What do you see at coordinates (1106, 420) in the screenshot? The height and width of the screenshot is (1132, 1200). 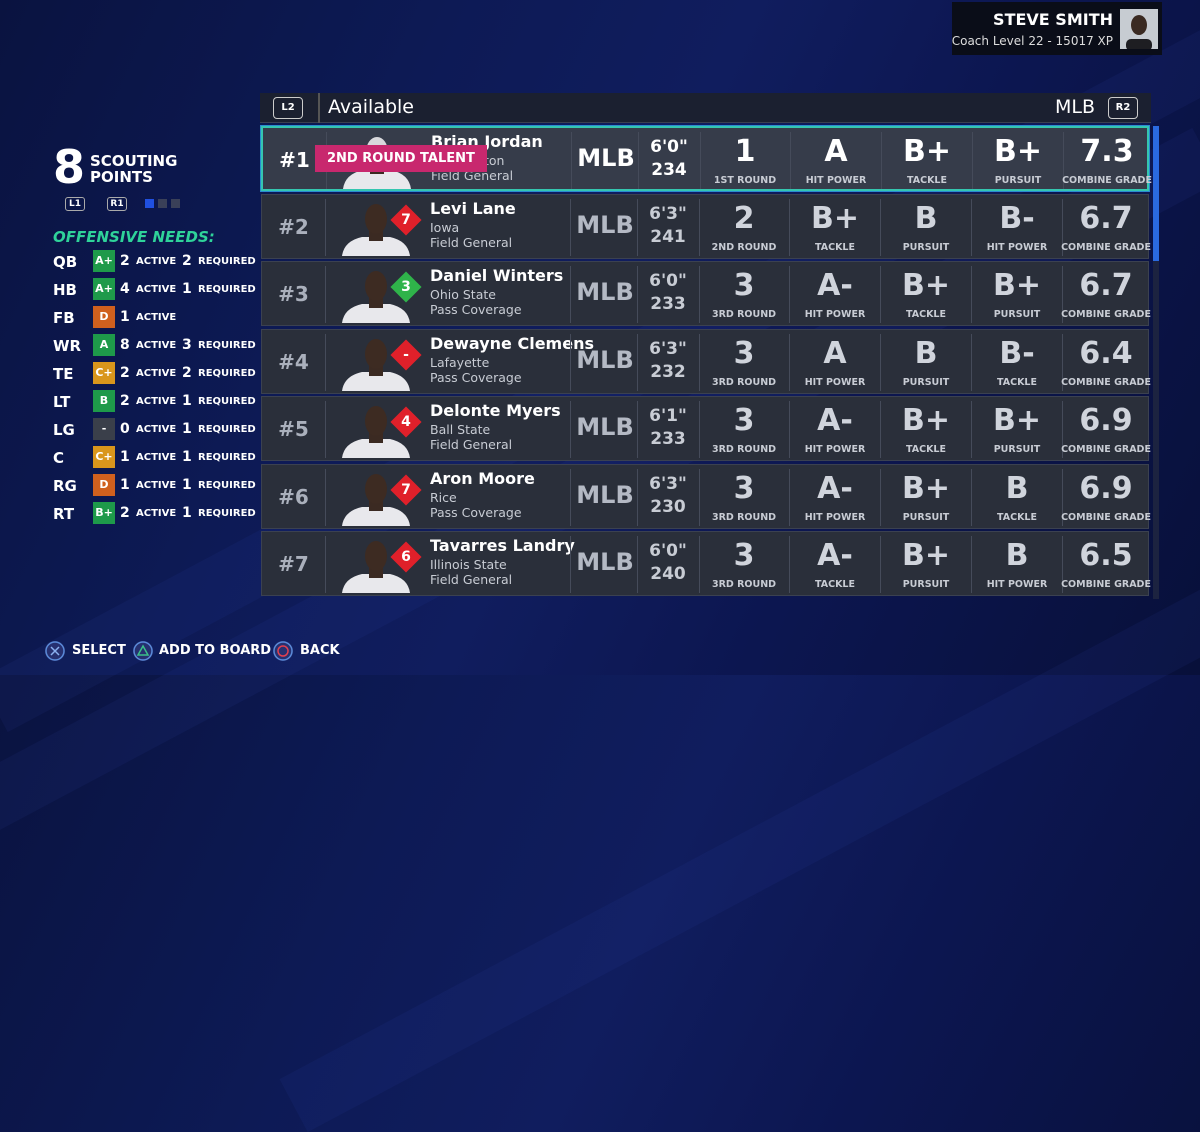 I see `combine-grade: 6.9` at bounding box center [1106, 420].